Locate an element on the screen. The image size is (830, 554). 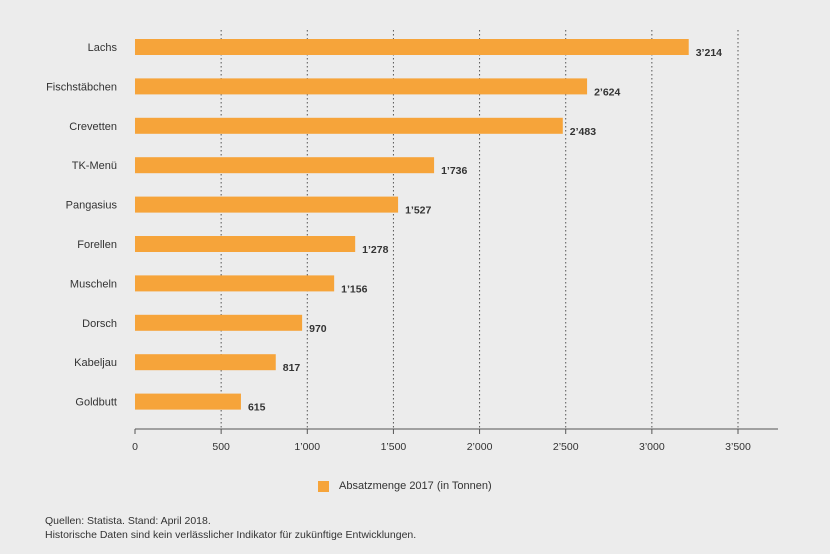
bar-tk-men- is located at coordinates (285, 165).